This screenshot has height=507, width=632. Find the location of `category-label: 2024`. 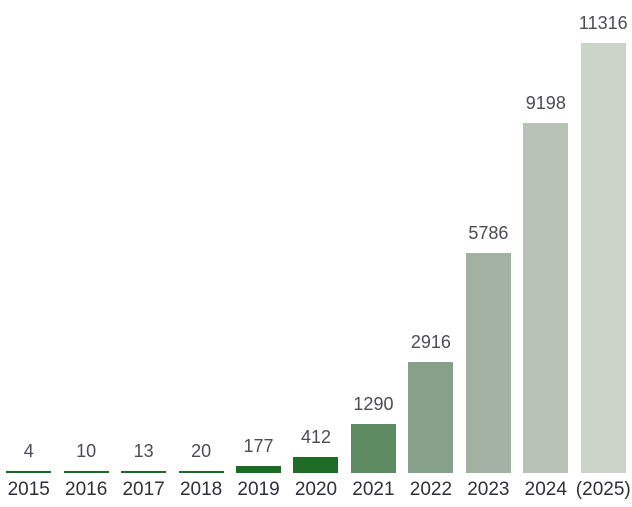

category-label: 2024 is located at coordinates (545, 489).